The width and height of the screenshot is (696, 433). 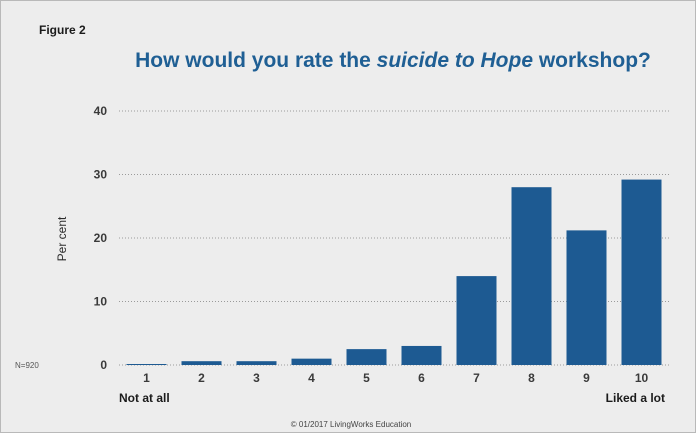 What do you see at coordinates (531, 378) in the screenshot?
I see `x-tick-label: 8` at bounding box center [531, 378].